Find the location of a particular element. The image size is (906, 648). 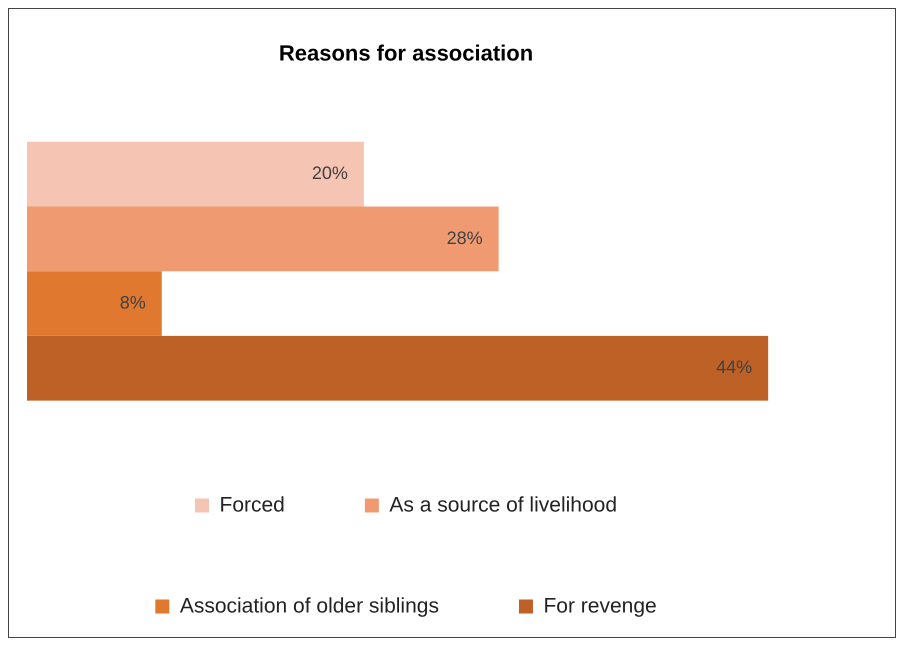

data-label: 20% is located at coordinates (330, 173).